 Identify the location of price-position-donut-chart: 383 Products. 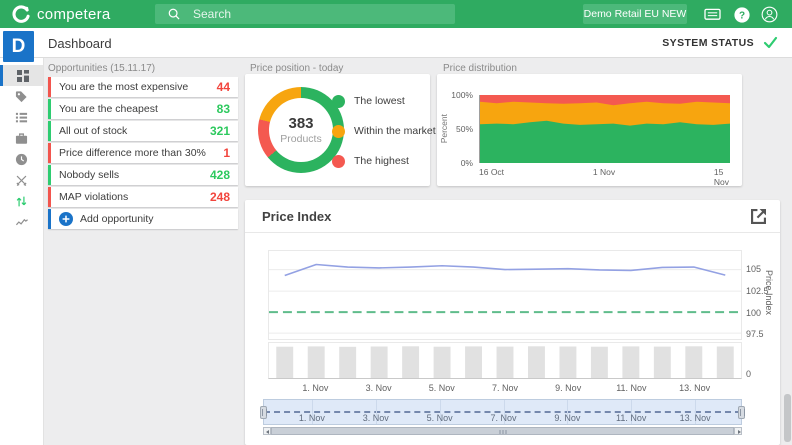
(301, 130).